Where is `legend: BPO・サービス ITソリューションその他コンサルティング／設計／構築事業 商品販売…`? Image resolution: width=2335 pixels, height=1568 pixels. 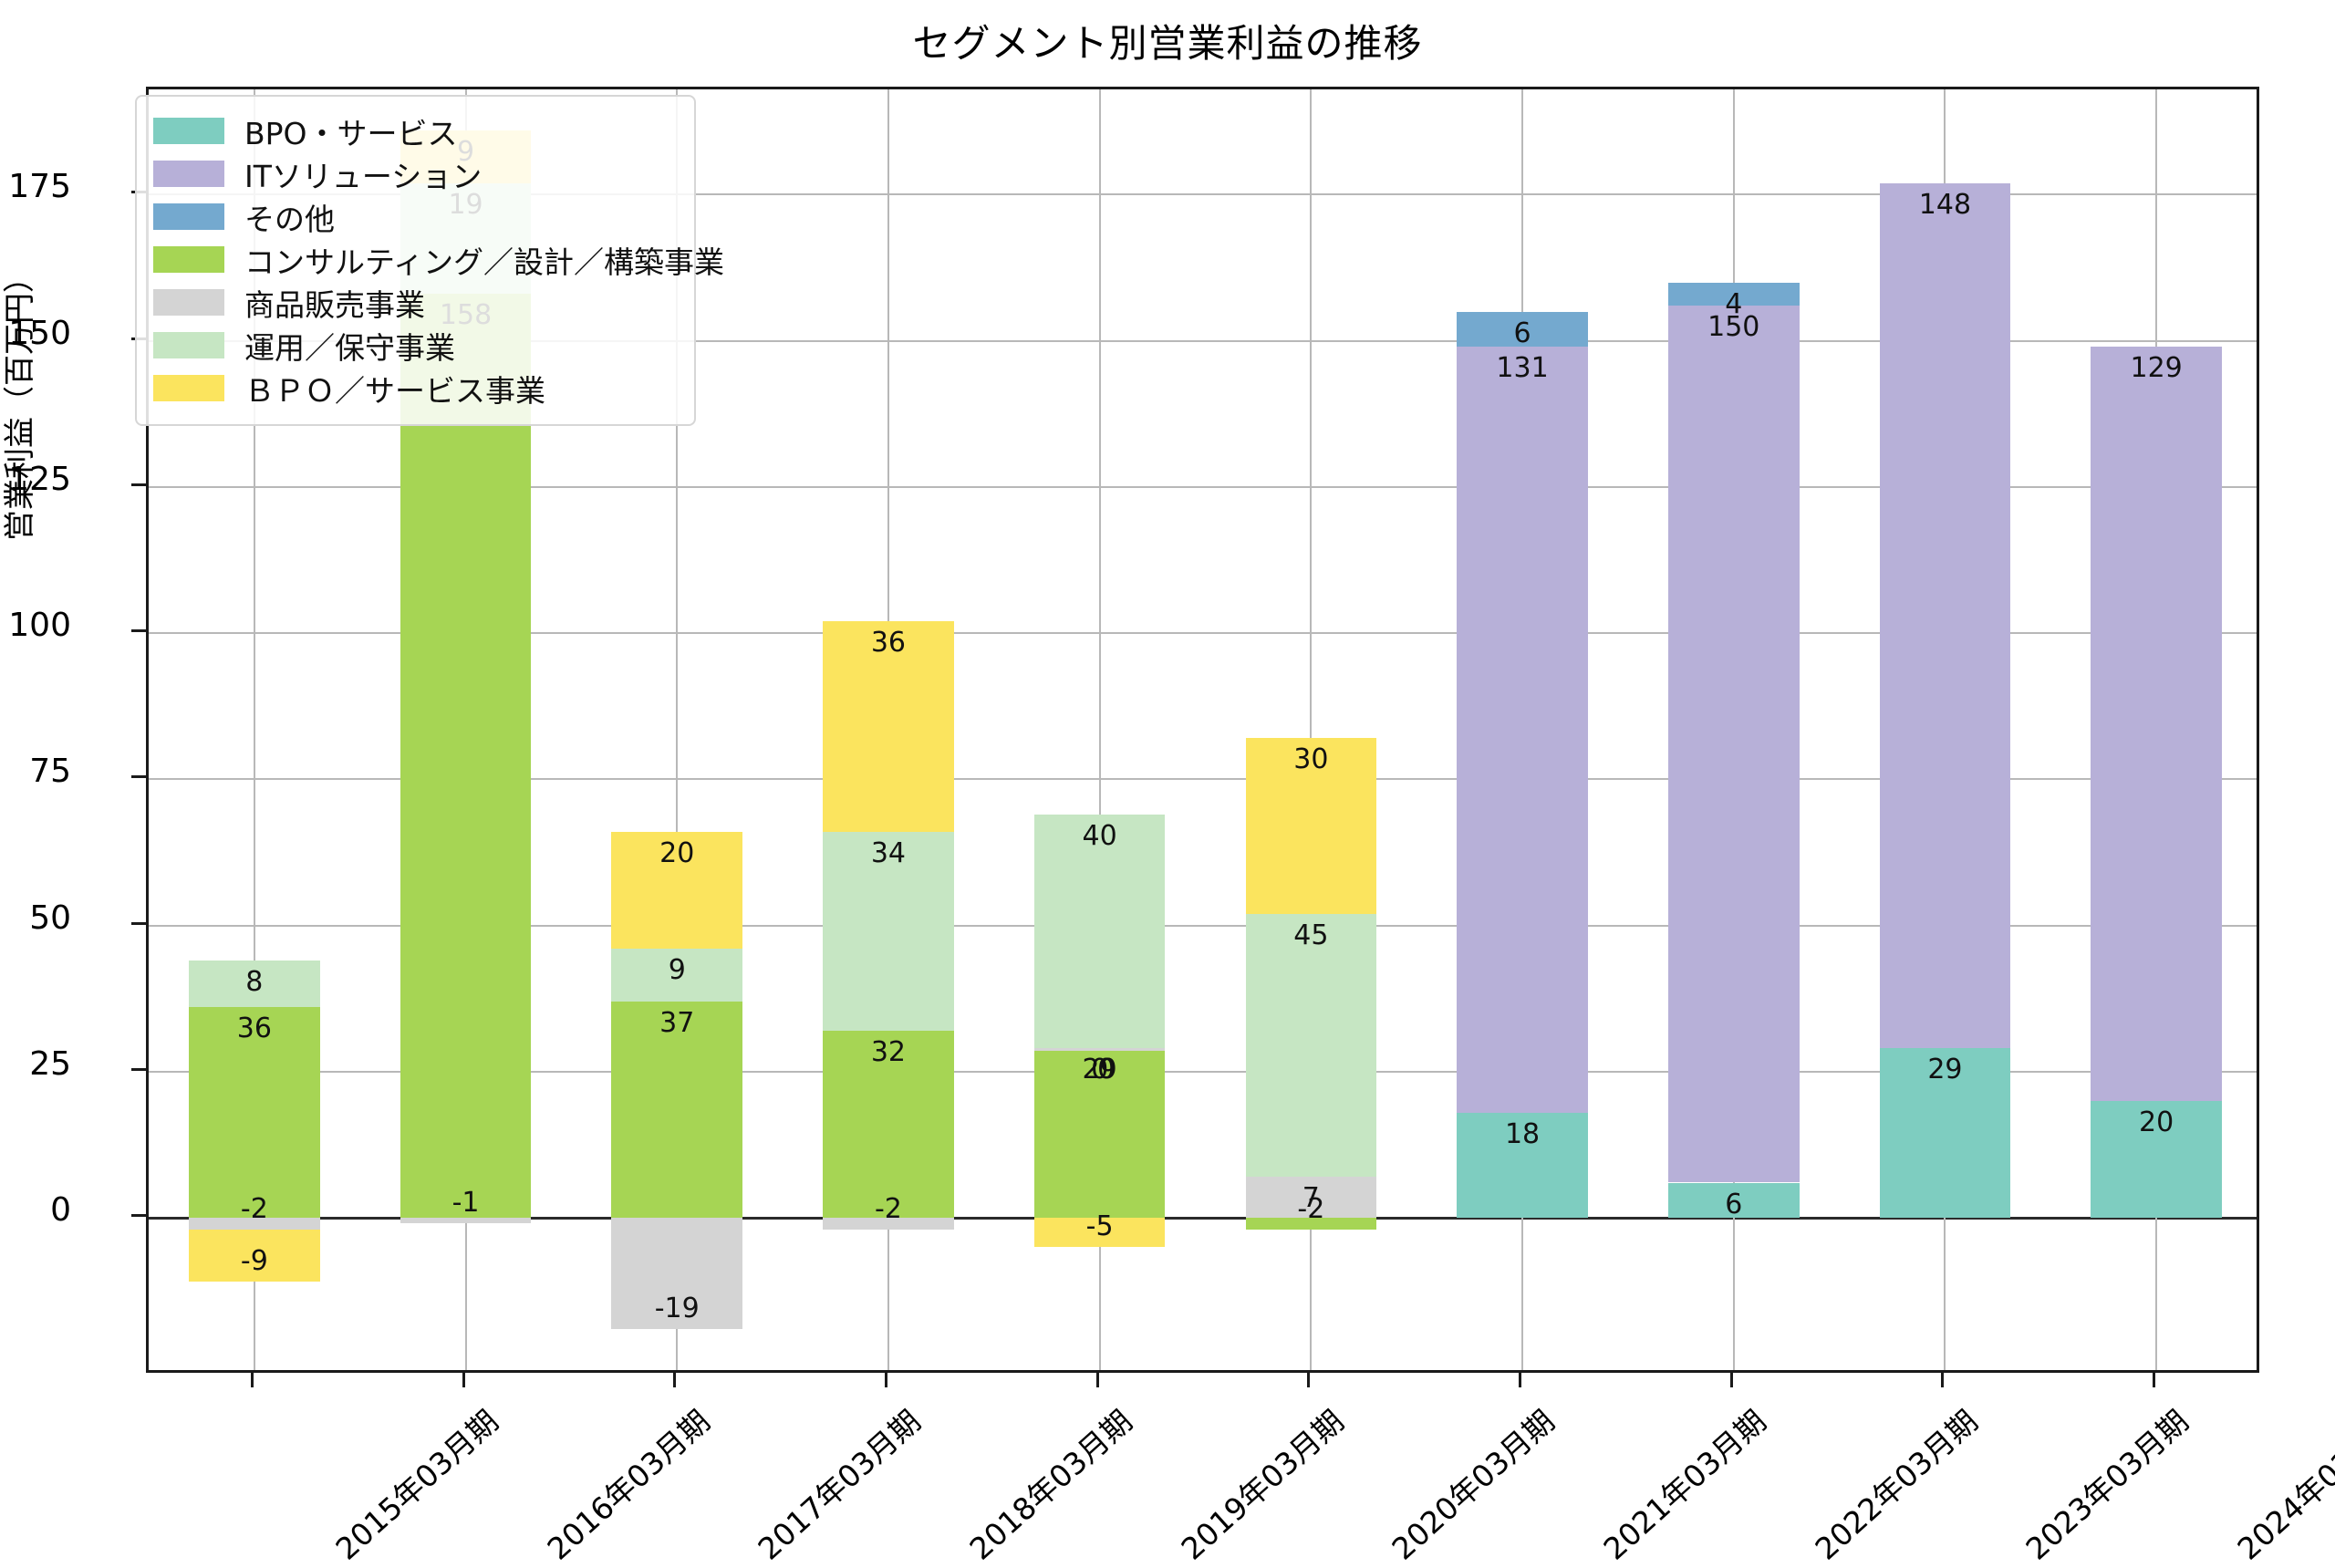
legend: BPO・サービス ITソリューションその他コンサルティング／設計／構築事業 商品販売… is located at coordinates (429, 260).